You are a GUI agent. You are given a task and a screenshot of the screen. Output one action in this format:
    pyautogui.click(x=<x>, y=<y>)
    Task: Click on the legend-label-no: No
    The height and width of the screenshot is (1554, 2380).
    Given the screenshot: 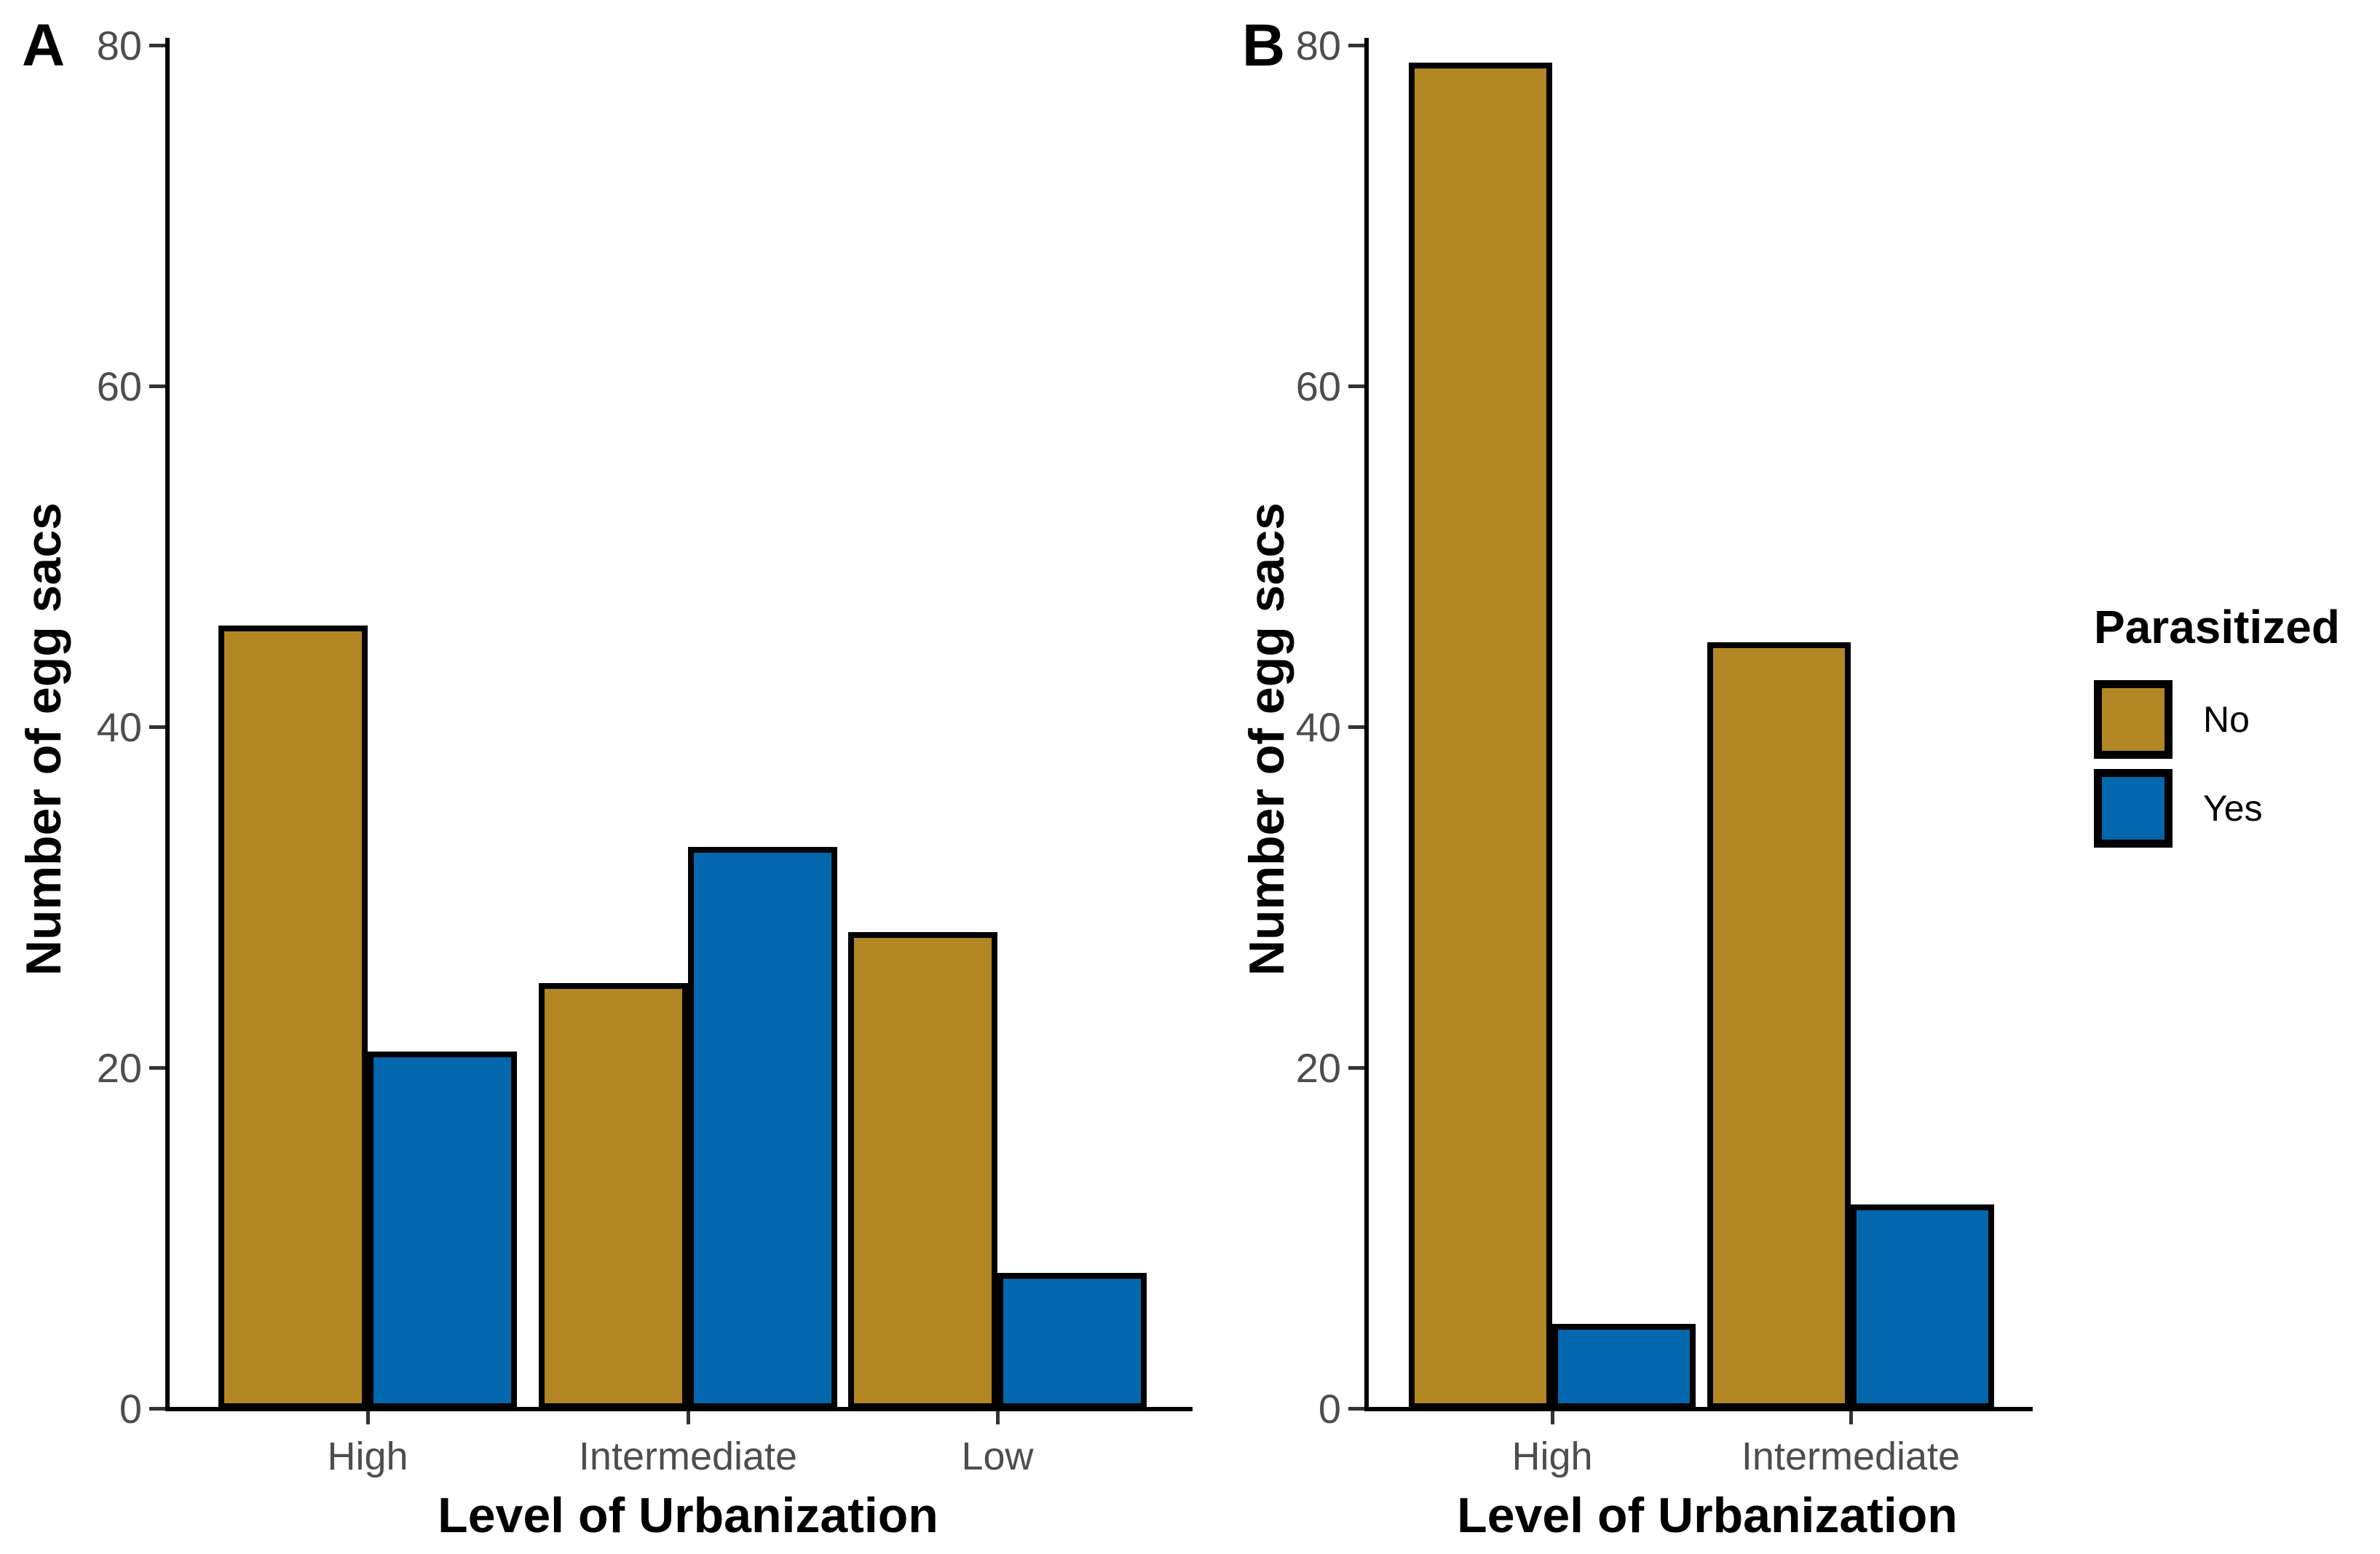 What is the action you would take?
    pyautogui.click(x=2226, y=720)
    